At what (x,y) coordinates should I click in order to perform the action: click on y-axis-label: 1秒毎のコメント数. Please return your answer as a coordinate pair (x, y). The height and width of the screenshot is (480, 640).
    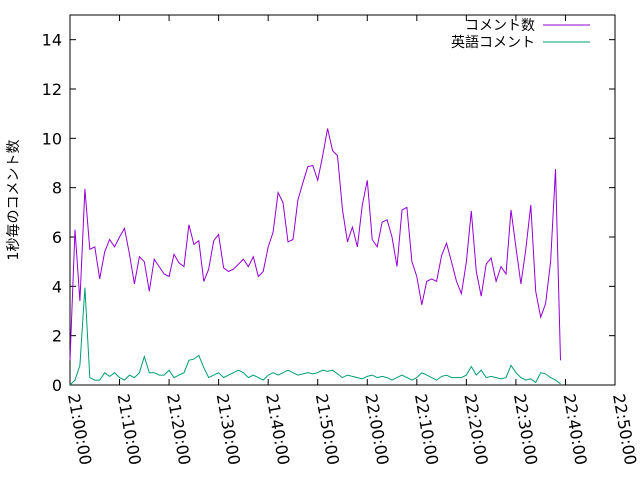
    Looking at the image, I should click on (14, 200).